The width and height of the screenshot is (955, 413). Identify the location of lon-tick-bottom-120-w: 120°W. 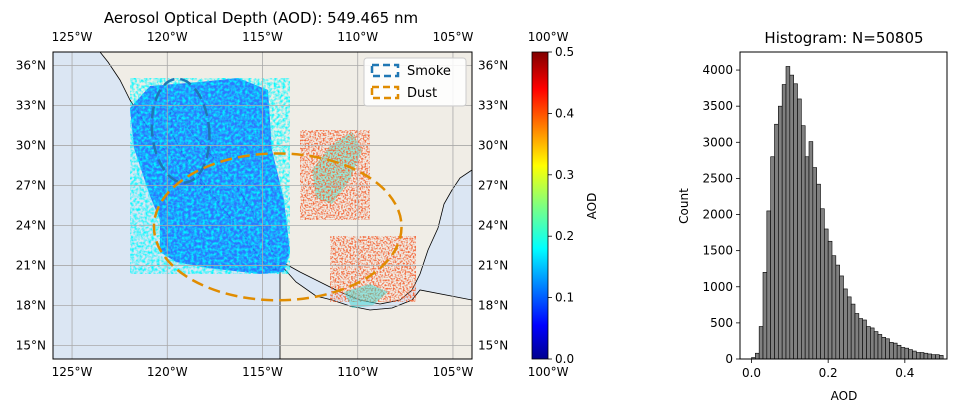
(167, 372).